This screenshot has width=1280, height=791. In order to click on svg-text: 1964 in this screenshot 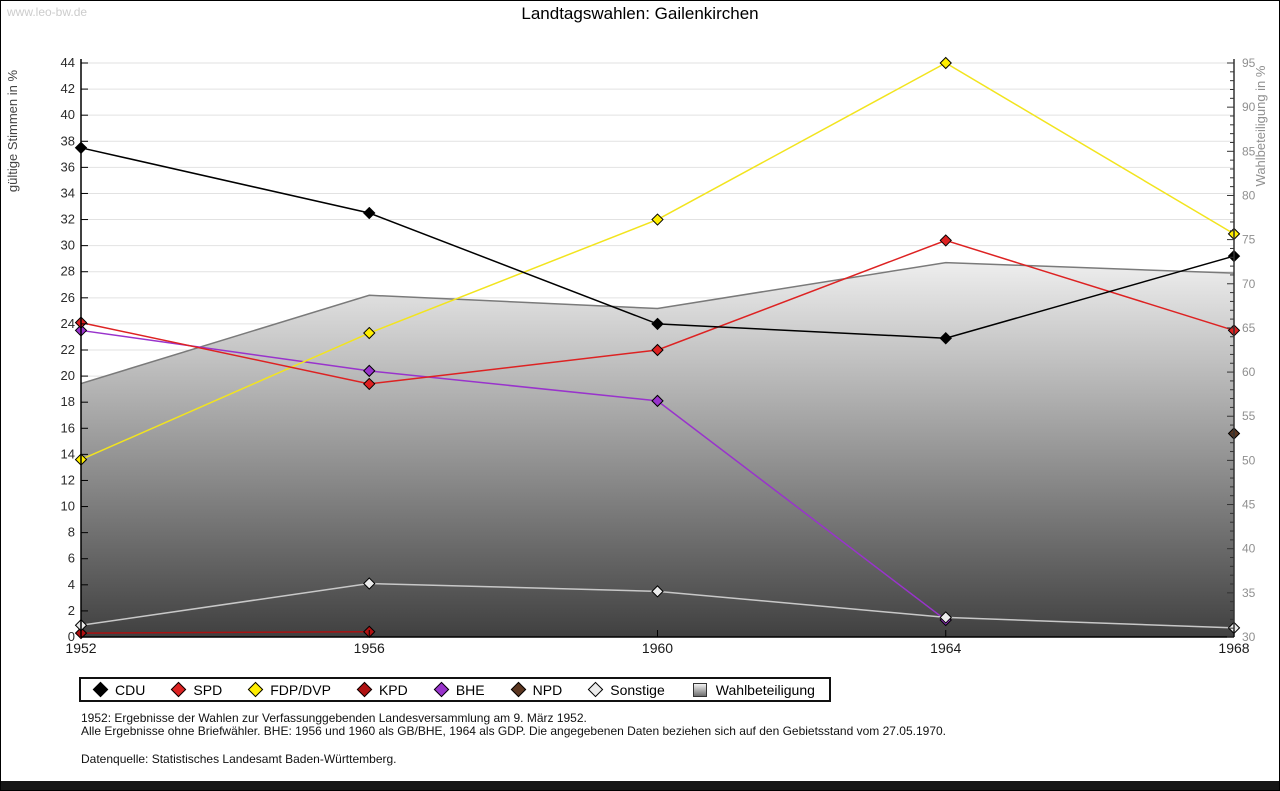, I will do `click(945, 648)`.